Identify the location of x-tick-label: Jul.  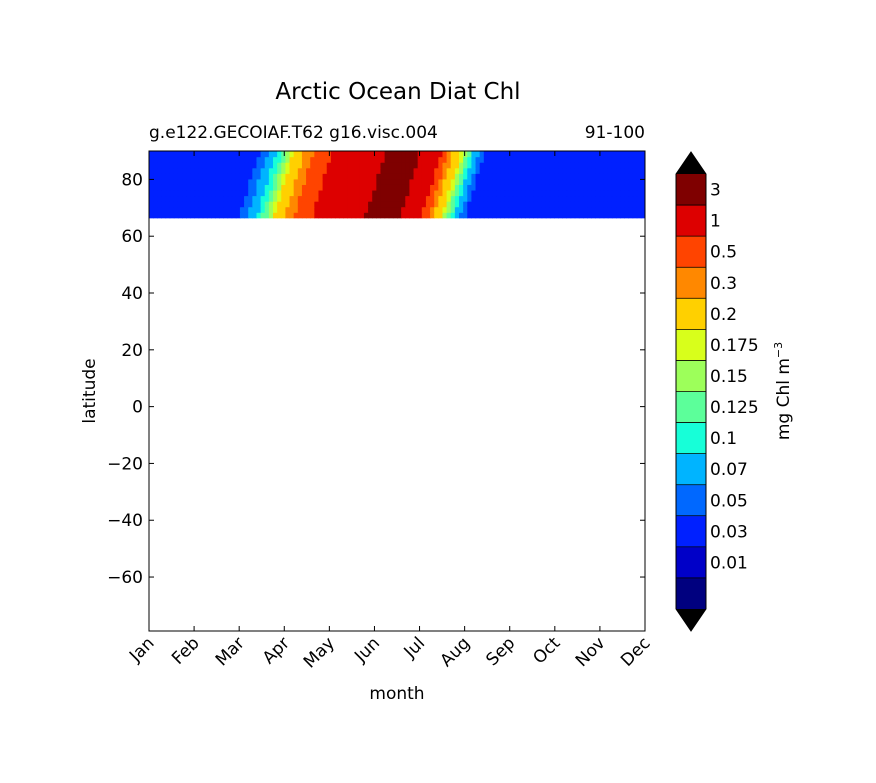
(414, 647).